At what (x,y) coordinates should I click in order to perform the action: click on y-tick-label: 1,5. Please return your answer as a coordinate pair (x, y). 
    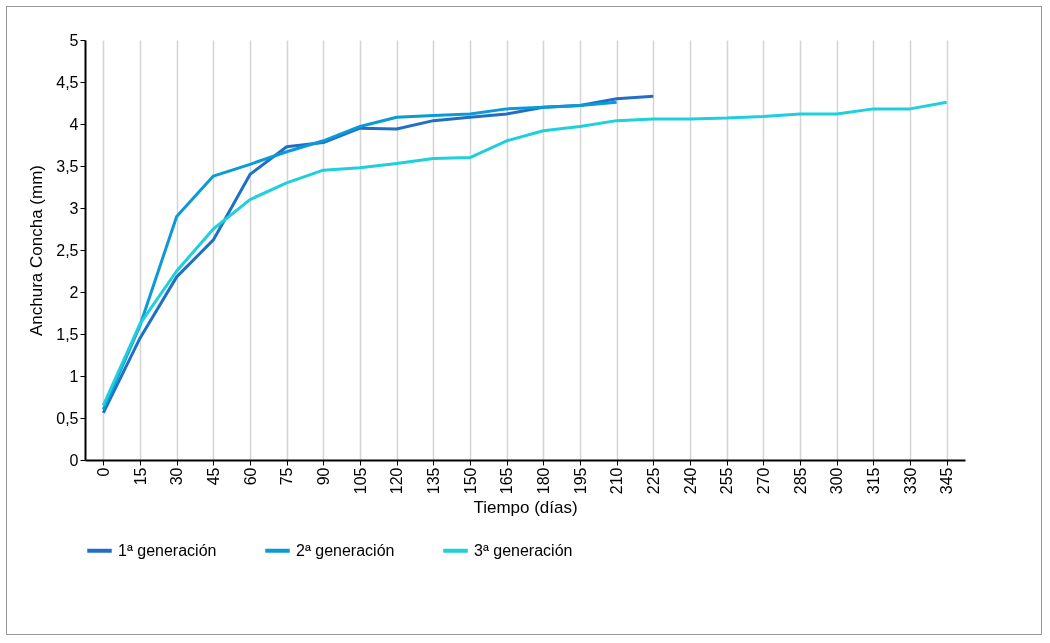
    Looking at the image, I should click on (67, 334).